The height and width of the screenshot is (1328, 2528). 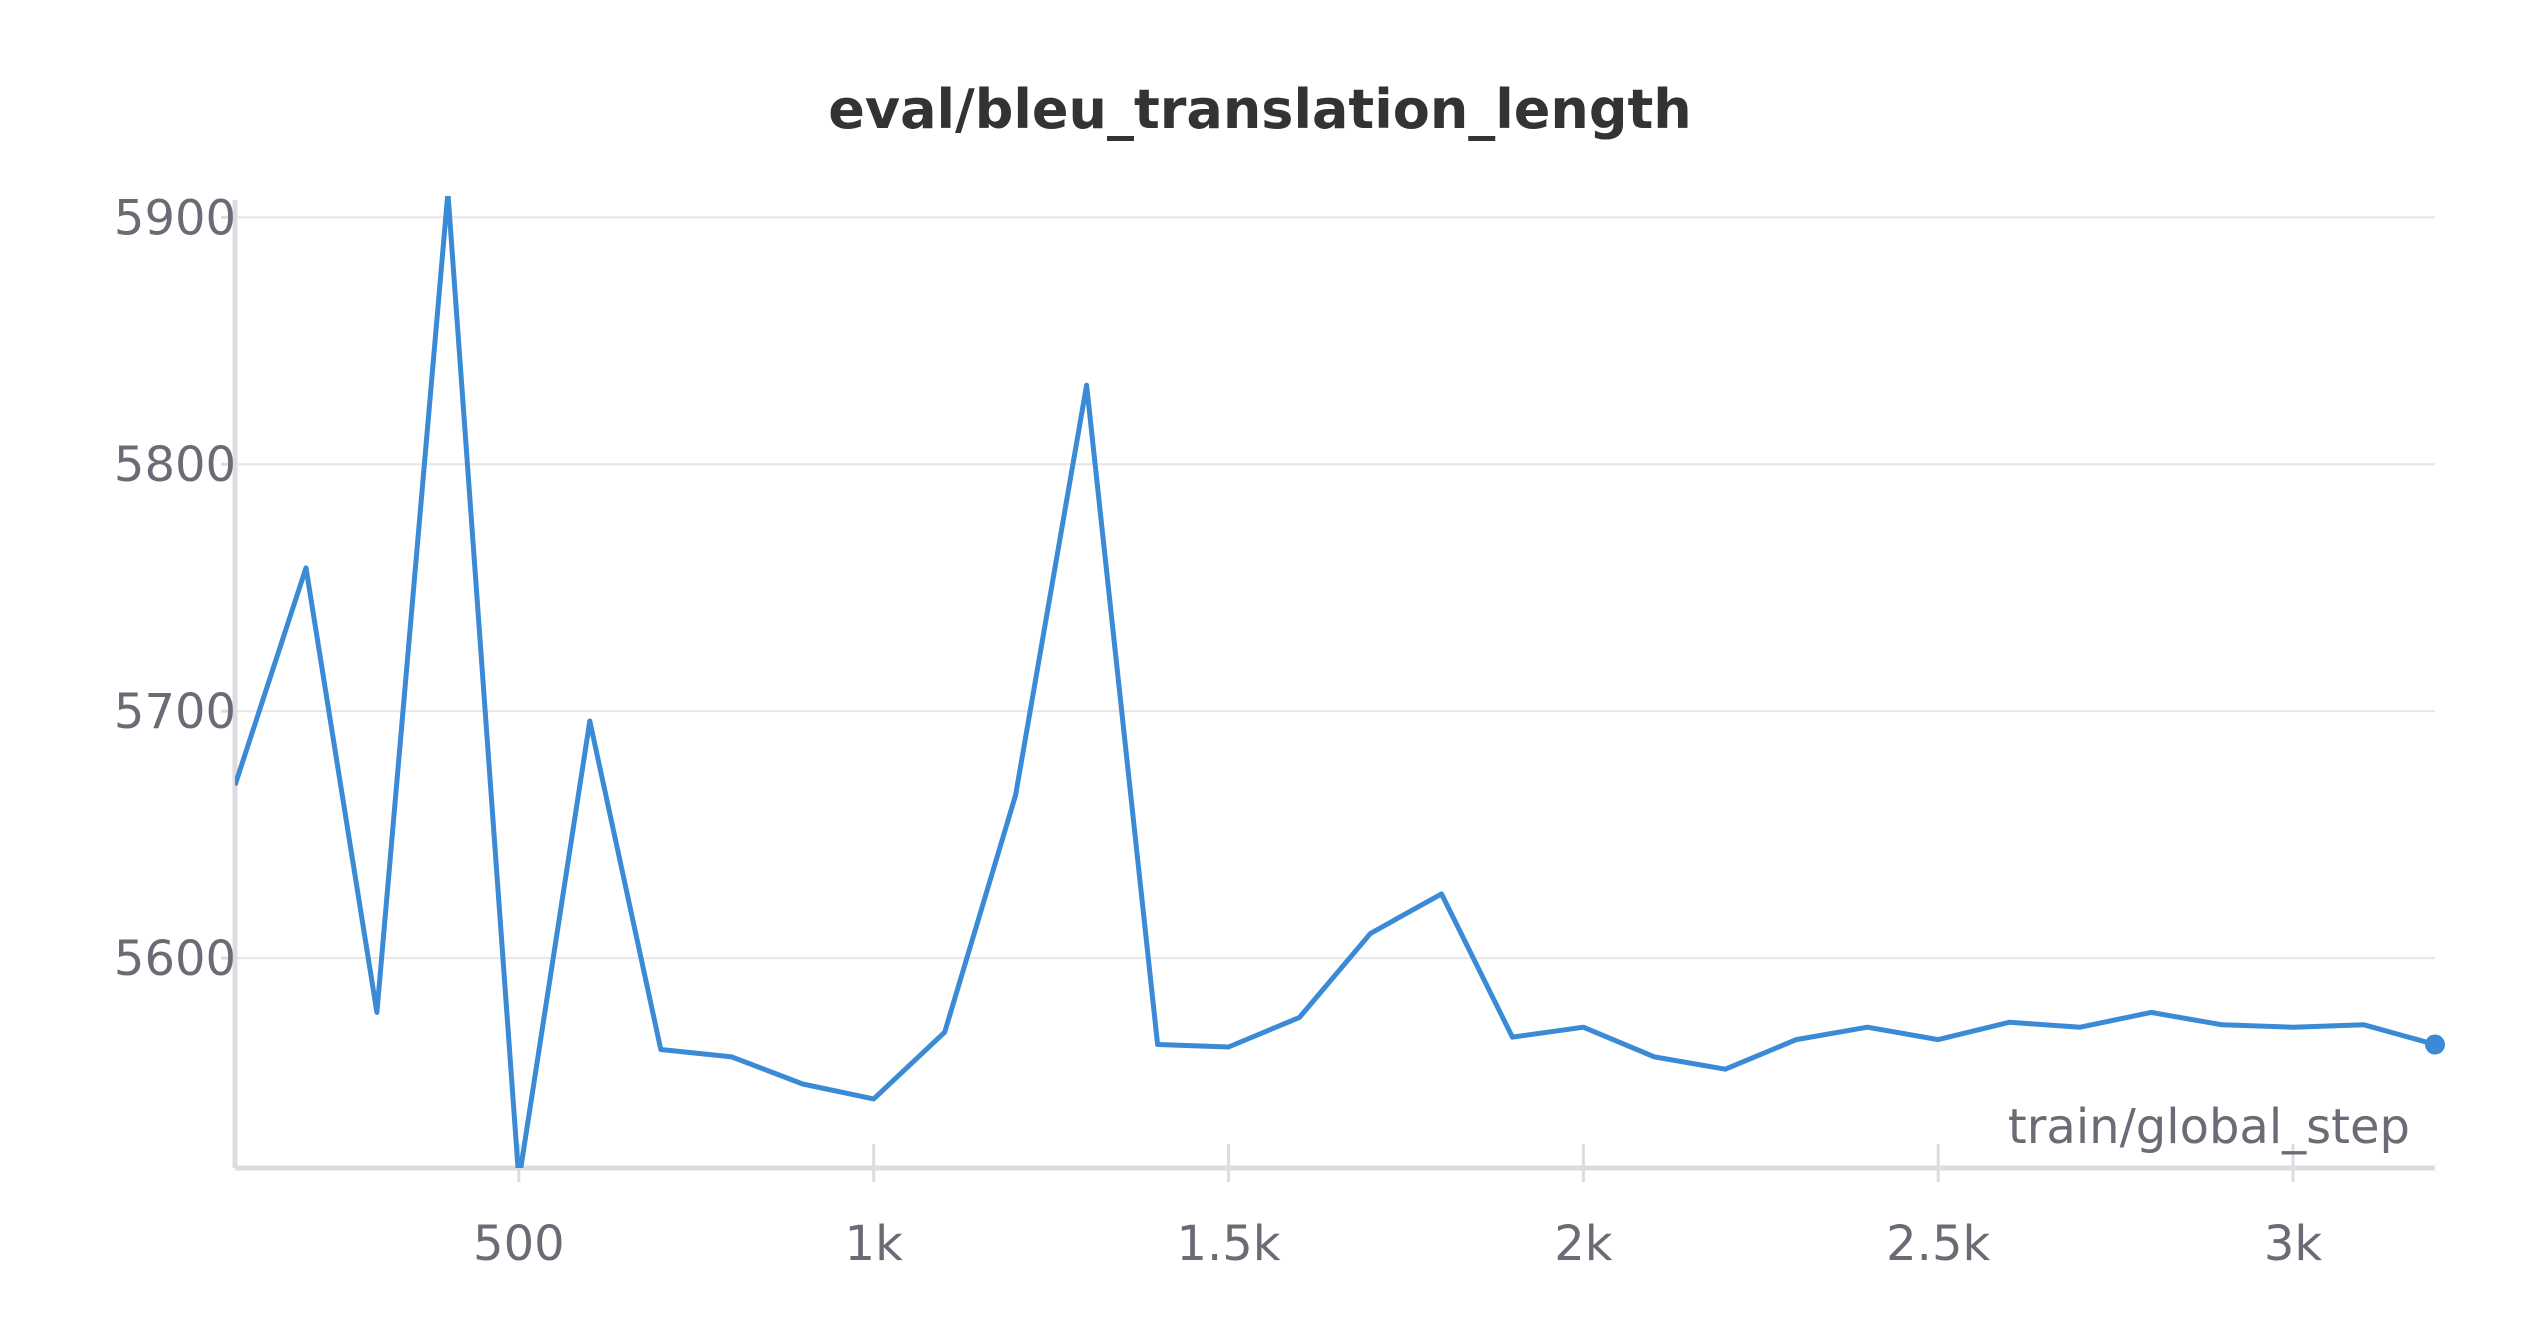 What do you see at coordinates (519, 1244) in the screenshot?
I see `x-tick-label: 500` at bounding box center [519, 1244].